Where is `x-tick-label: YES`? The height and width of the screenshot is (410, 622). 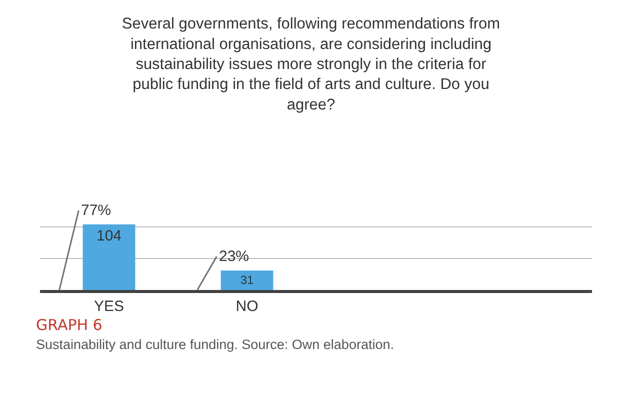
x-tick-label: YES is located at coordinates (109, 306).